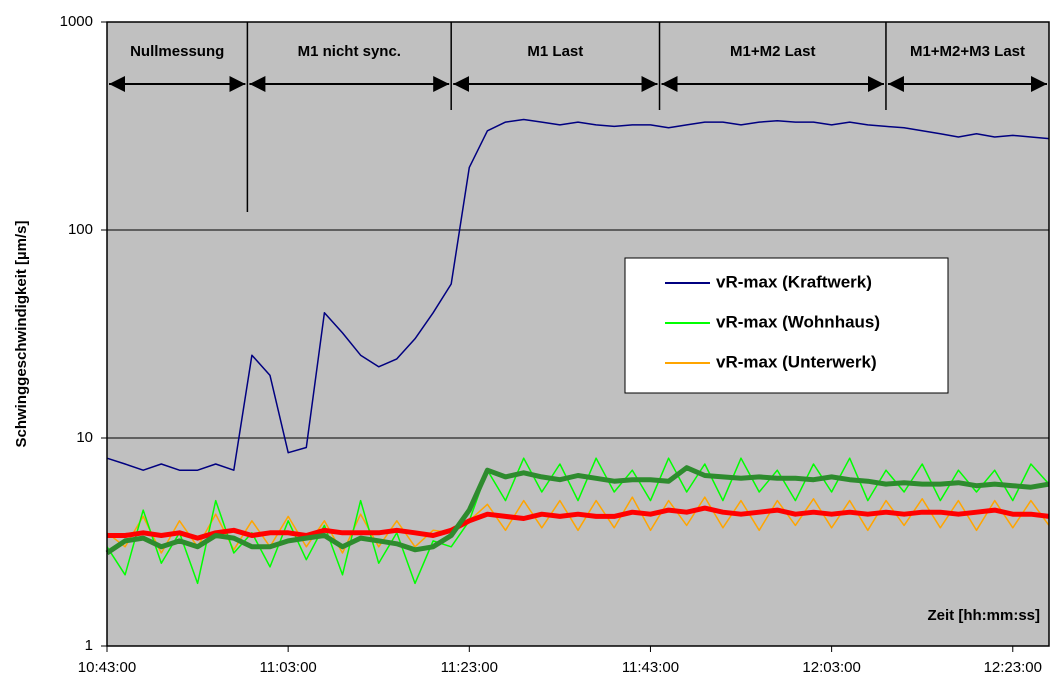 The width and height of the screenshot is (1051, 684). What do you see at coordinates (1013, 667) in the screenshot?
I see `x-tick-label: 12:23:00` at bounding box center [1013, 667].